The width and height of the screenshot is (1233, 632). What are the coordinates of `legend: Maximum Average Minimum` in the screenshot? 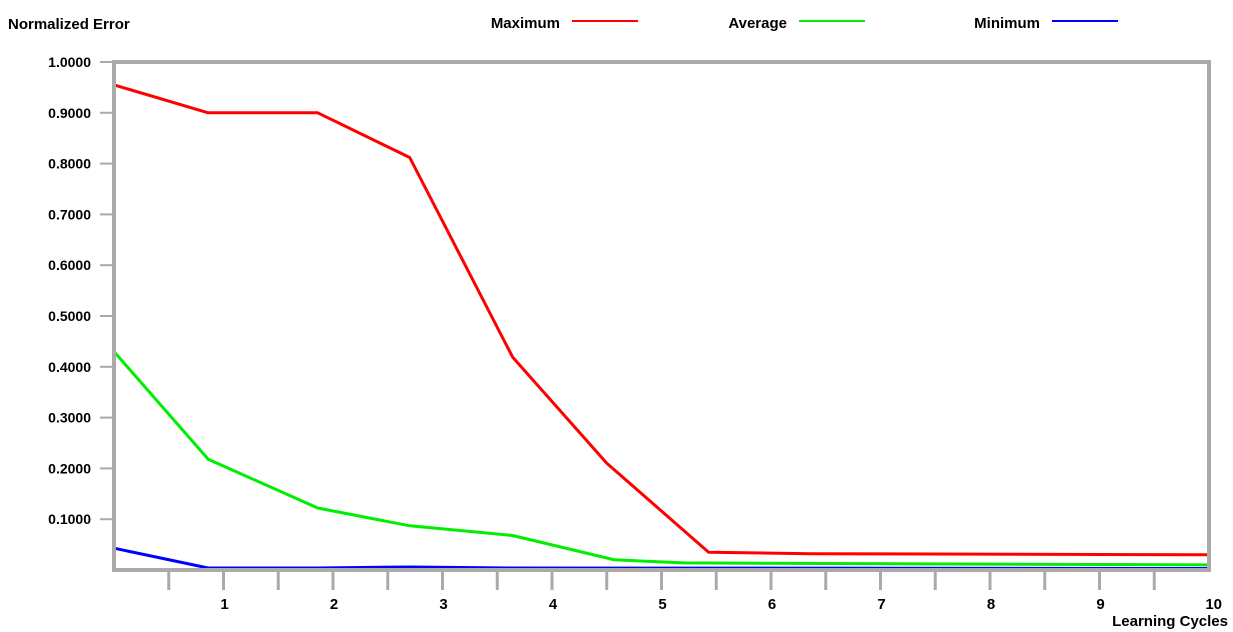 It's located at (804, 23).